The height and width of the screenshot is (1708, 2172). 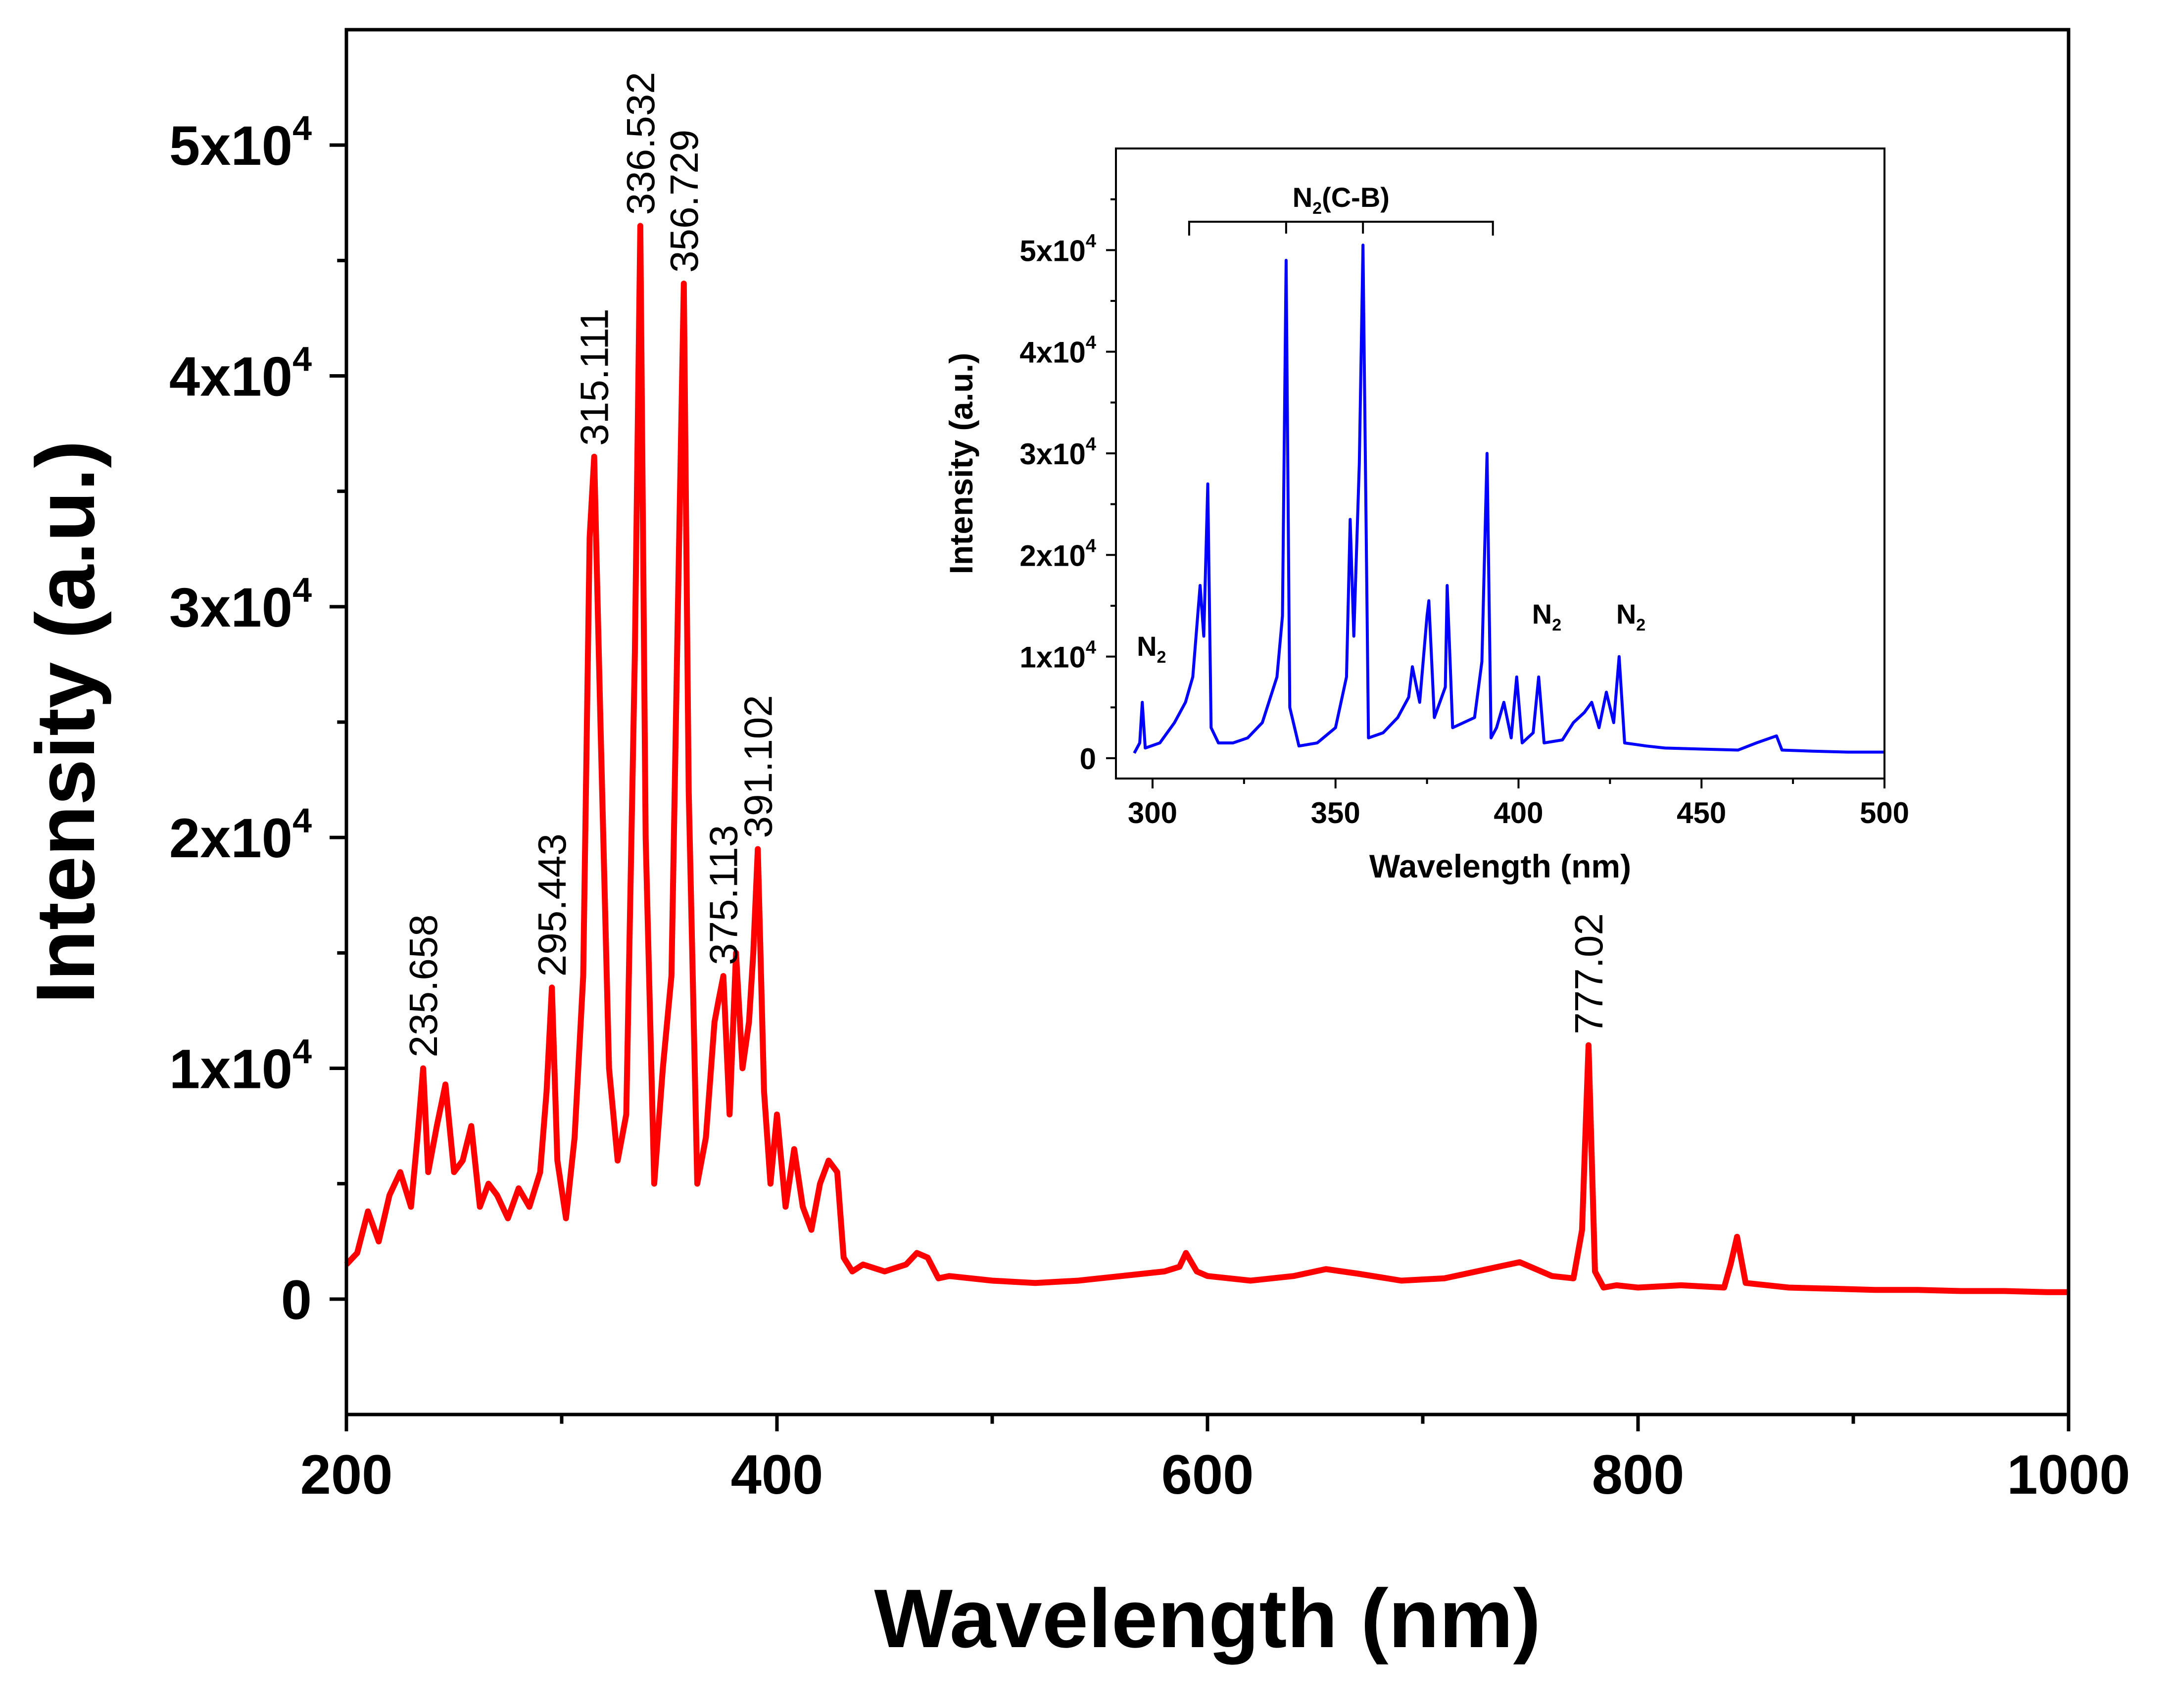 I want to click on peak-label: 235.658, so click(x=423, y=985).